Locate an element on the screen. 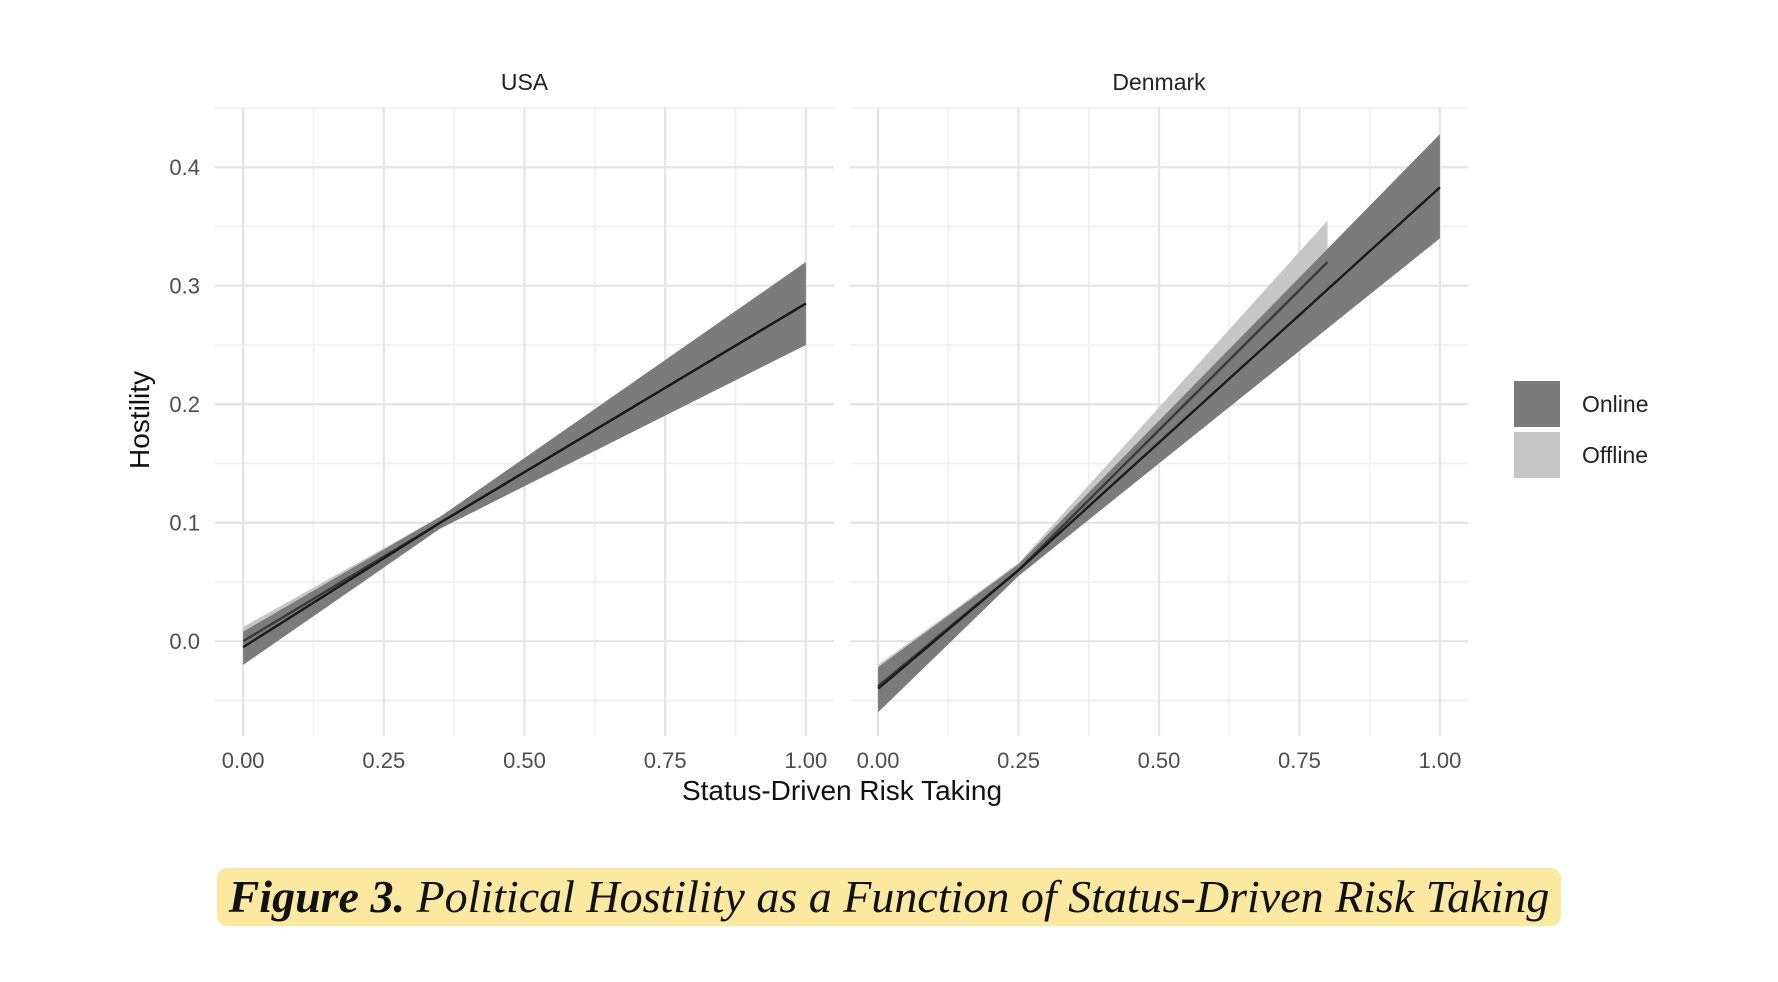 This screenshot has height=982, width=1778. legend-key-offline is located at coordinates (1537, 455).